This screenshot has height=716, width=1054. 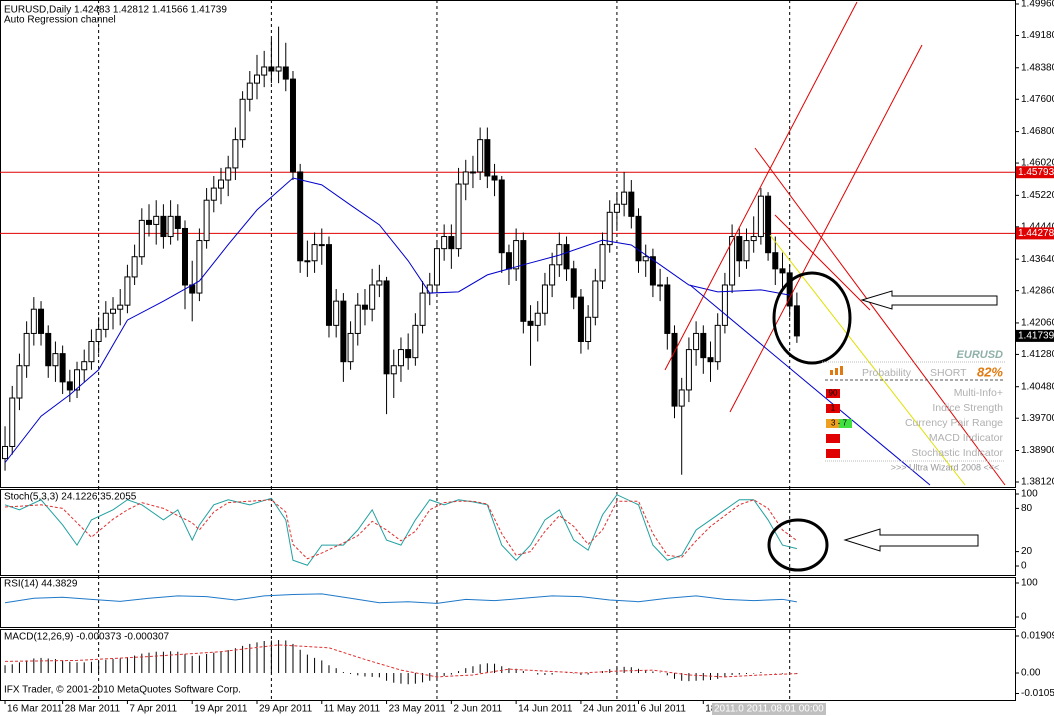 What do you see at coordinates (831, 372) in the screenshot?
I see `icon` at bounding box center [831, 372].